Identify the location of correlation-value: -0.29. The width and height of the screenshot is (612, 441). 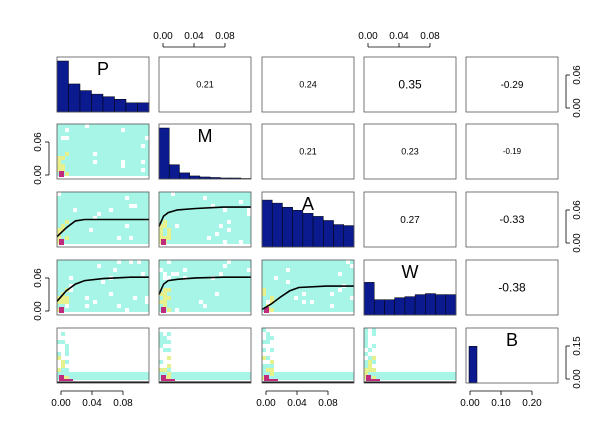
(512, 85).